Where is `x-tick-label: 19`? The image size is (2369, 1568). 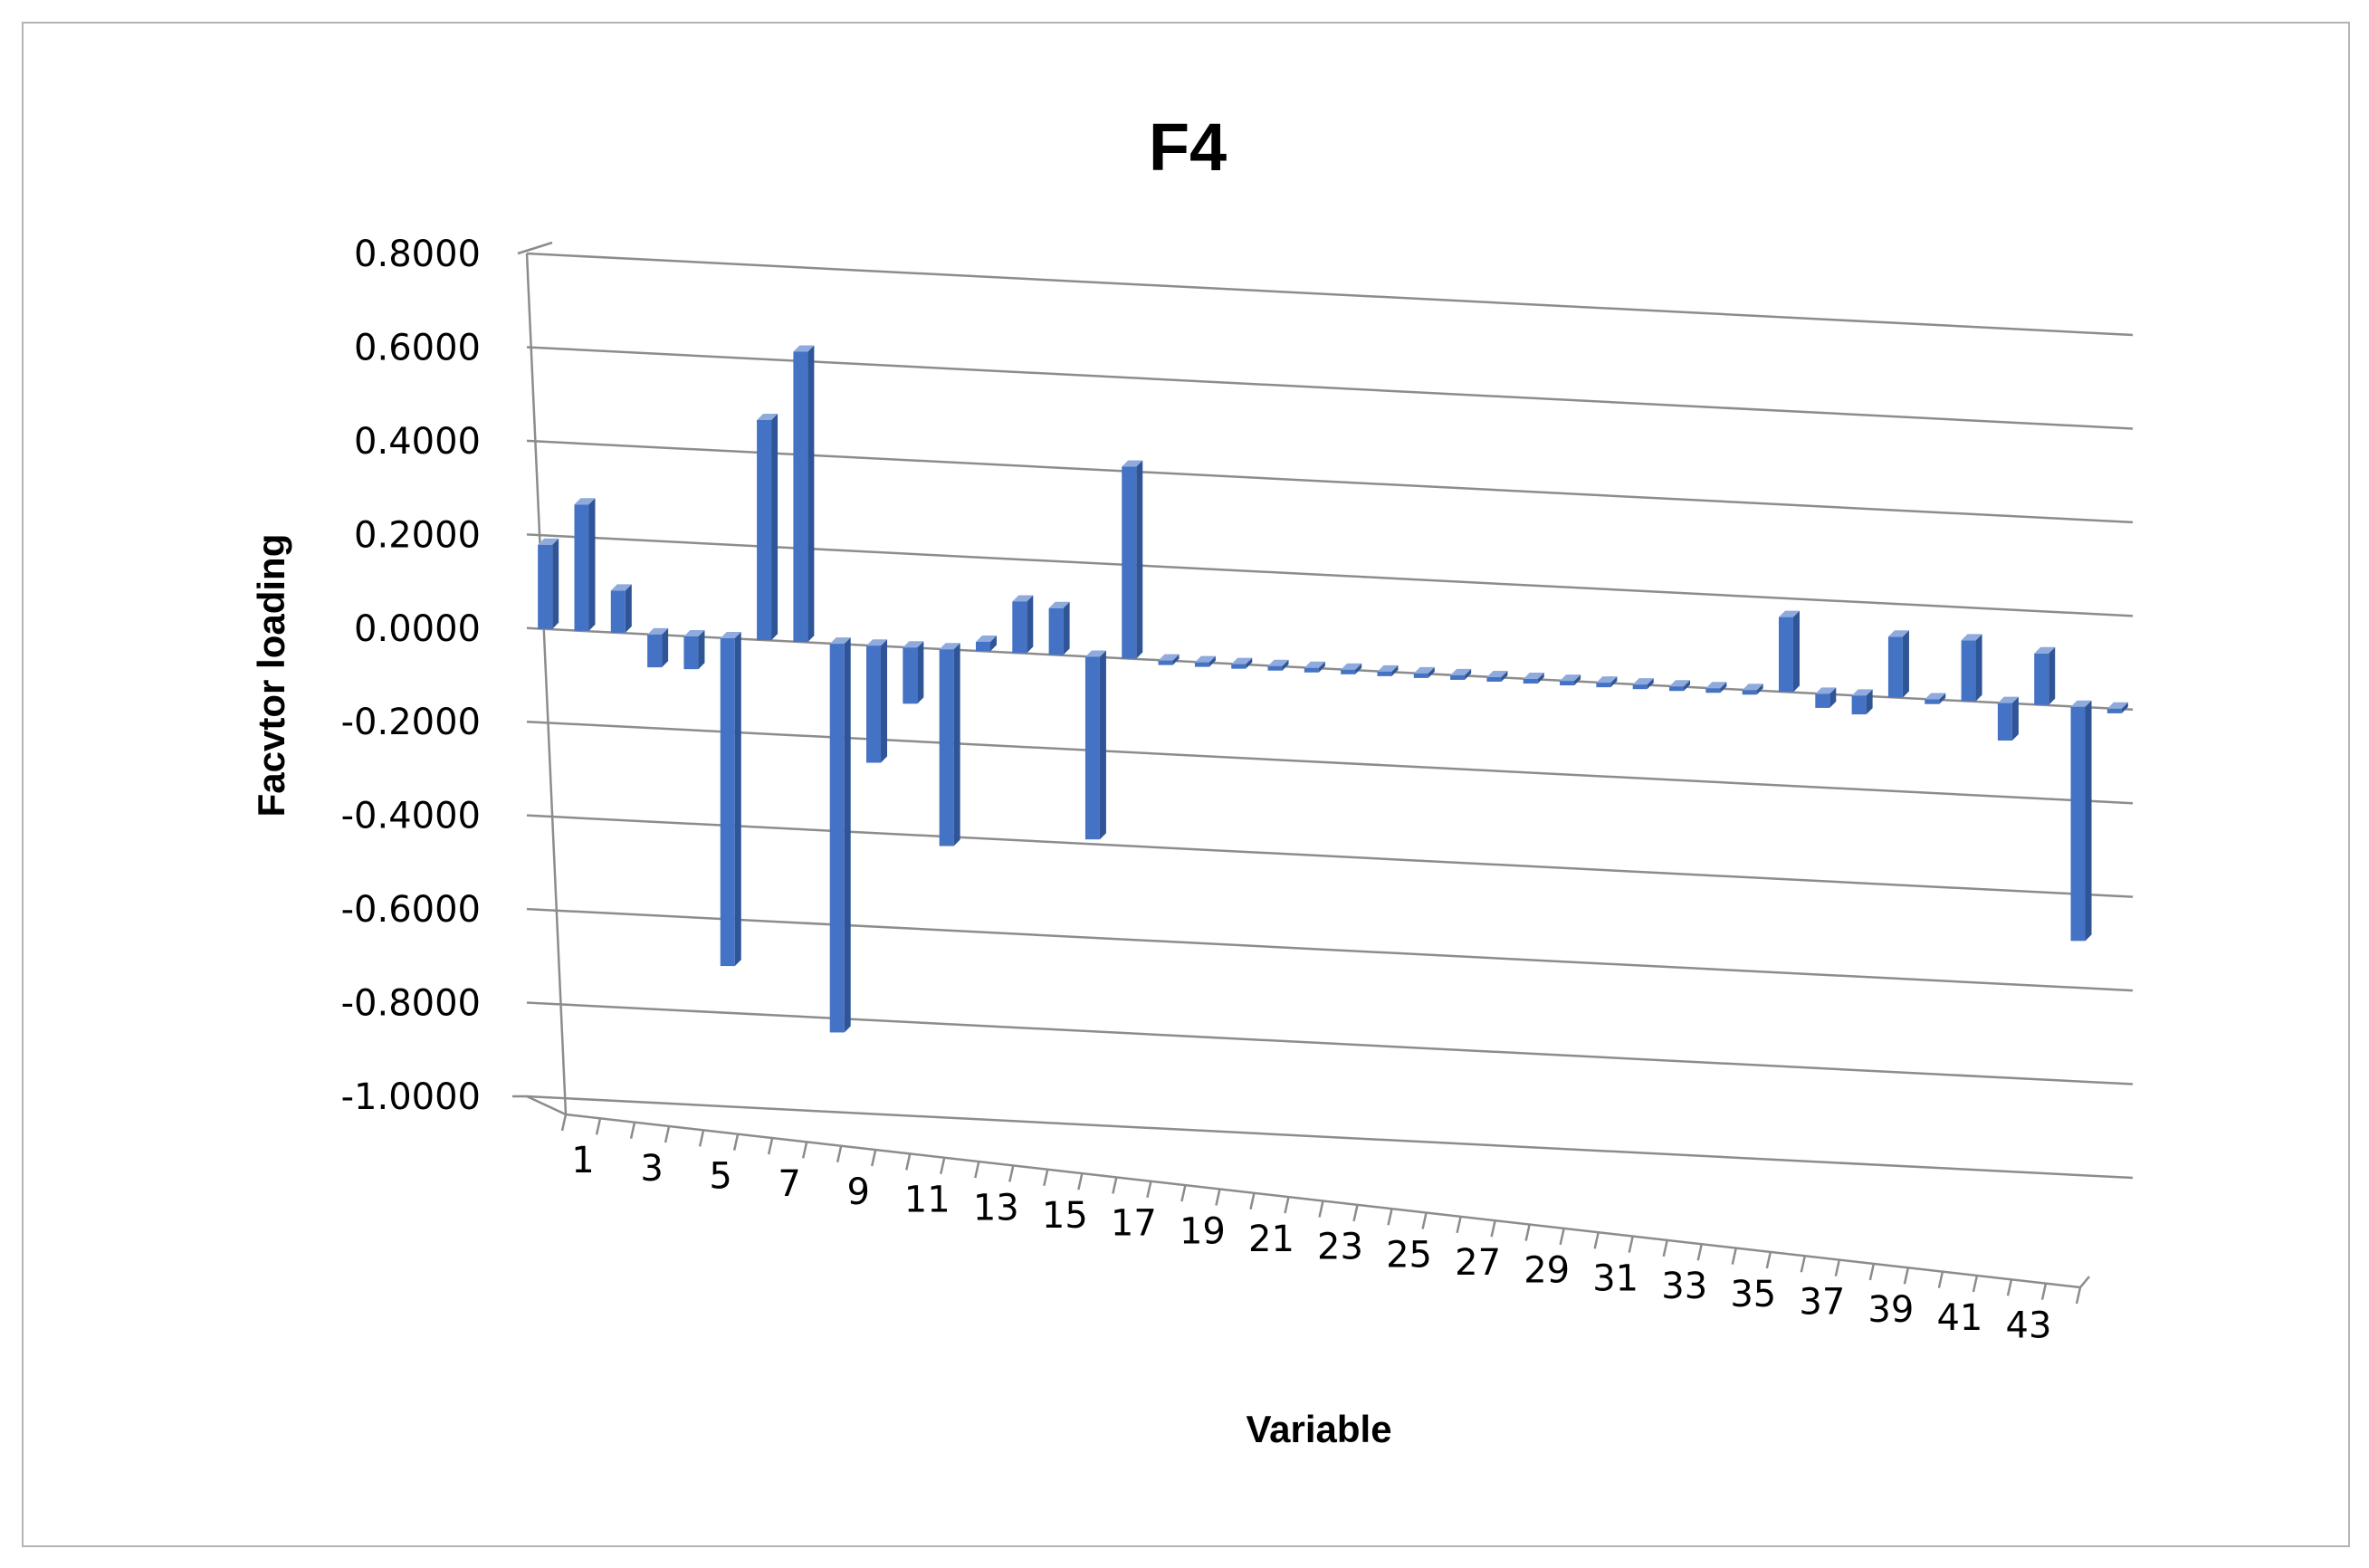 x-tick-label: 19 is located at coordinates (1203, 1231).